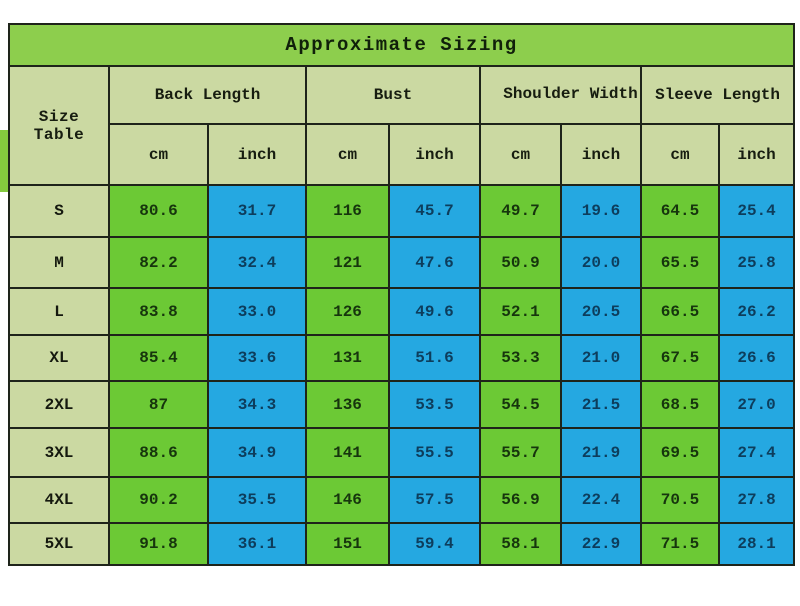 This screenshot has width=800, height=606. I want to click on group-header-back-length: Back Length, so click(207, 95).